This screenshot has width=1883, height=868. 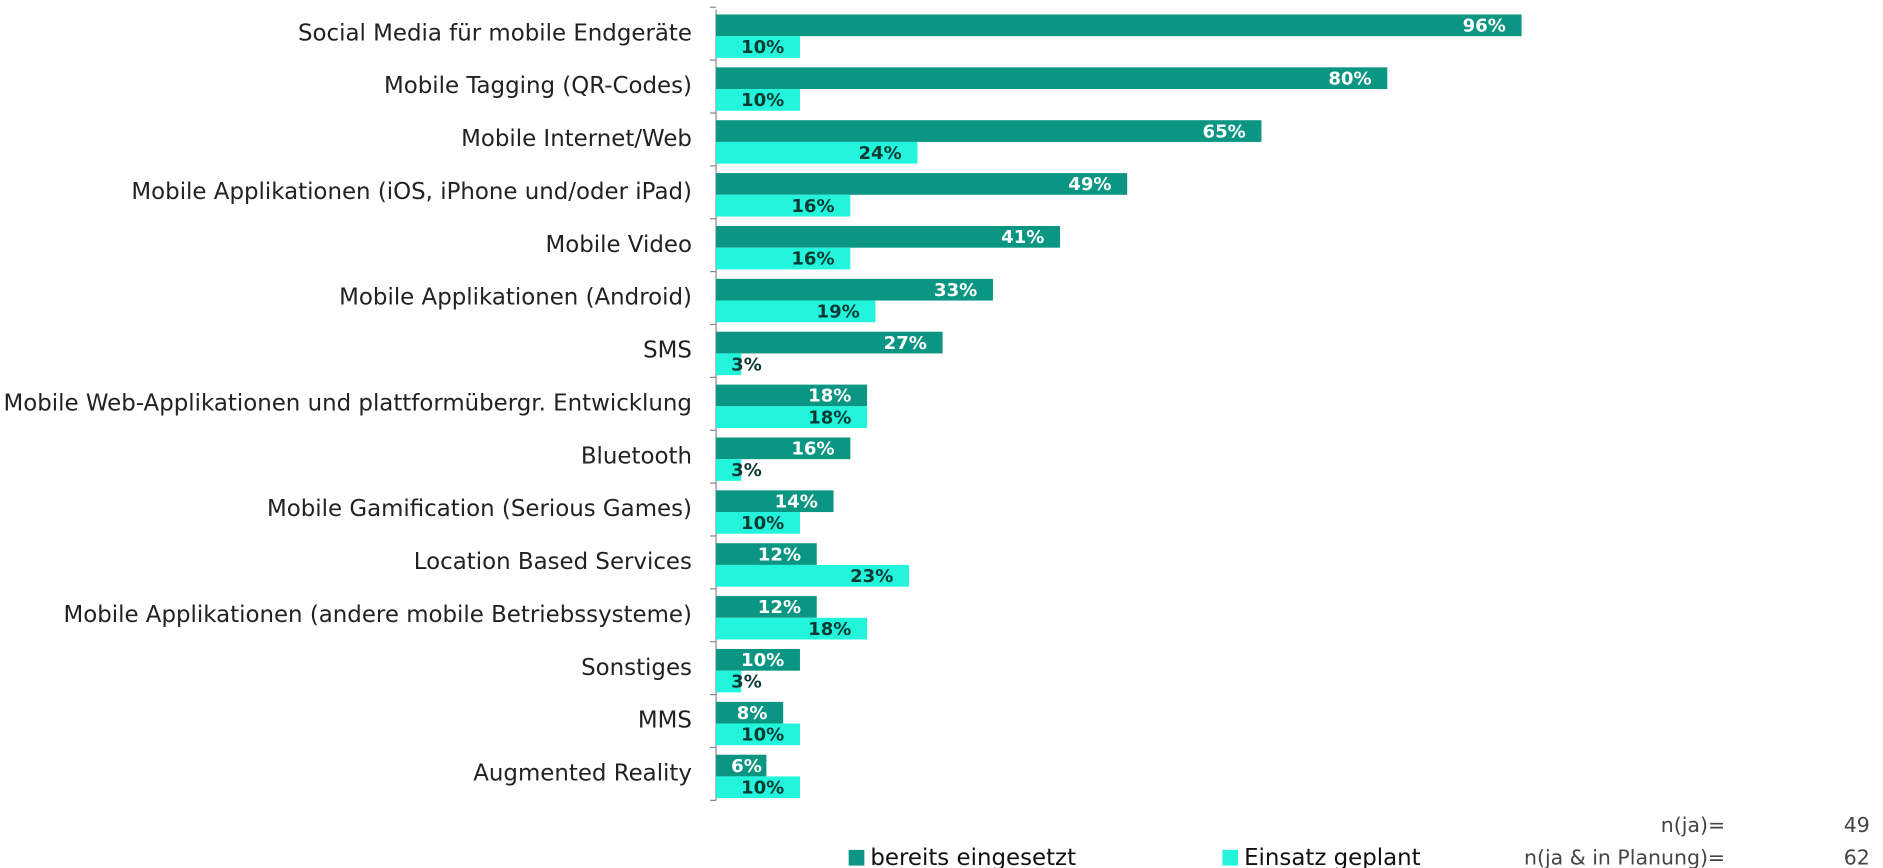 I want to click on category-label: Mobile Tagging (QR-Codes), so click(x=538, y=86).